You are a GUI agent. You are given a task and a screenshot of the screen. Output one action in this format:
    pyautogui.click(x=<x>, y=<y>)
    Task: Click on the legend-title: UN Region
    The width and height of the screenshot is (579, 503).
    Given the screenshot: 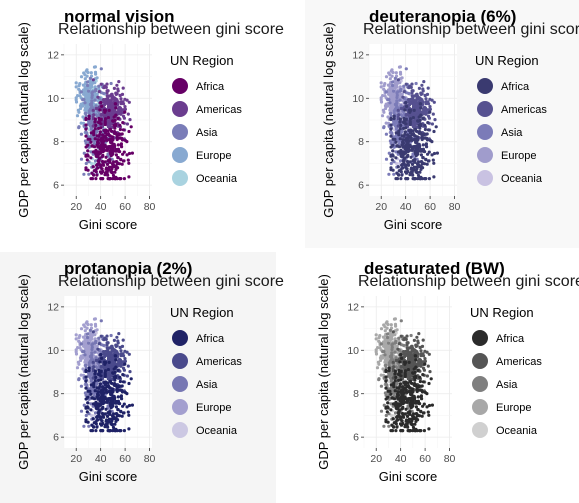 What is the action you would take?
    pyautogui.click(x=502, y=312)
    